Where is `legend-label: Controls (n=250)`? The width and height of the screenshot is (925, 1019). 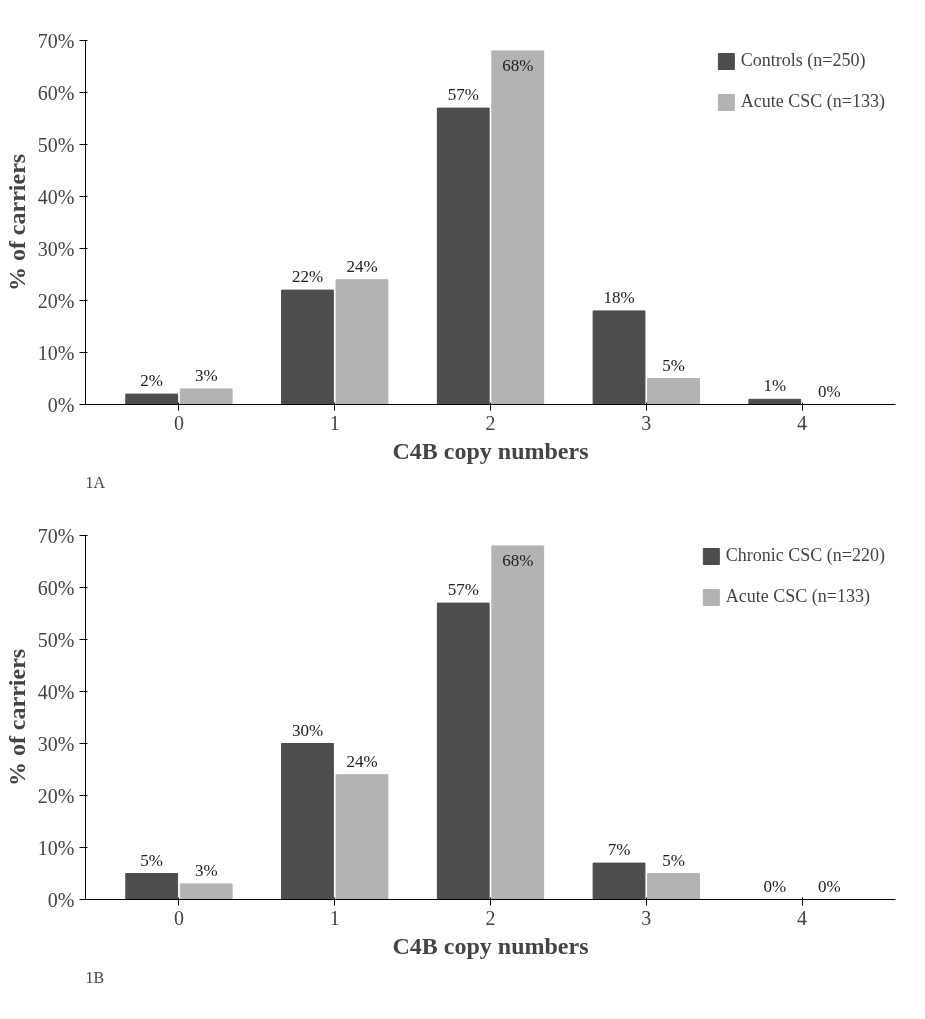
legend-label: Controls (n=250) is located at coordinates (803, 60).